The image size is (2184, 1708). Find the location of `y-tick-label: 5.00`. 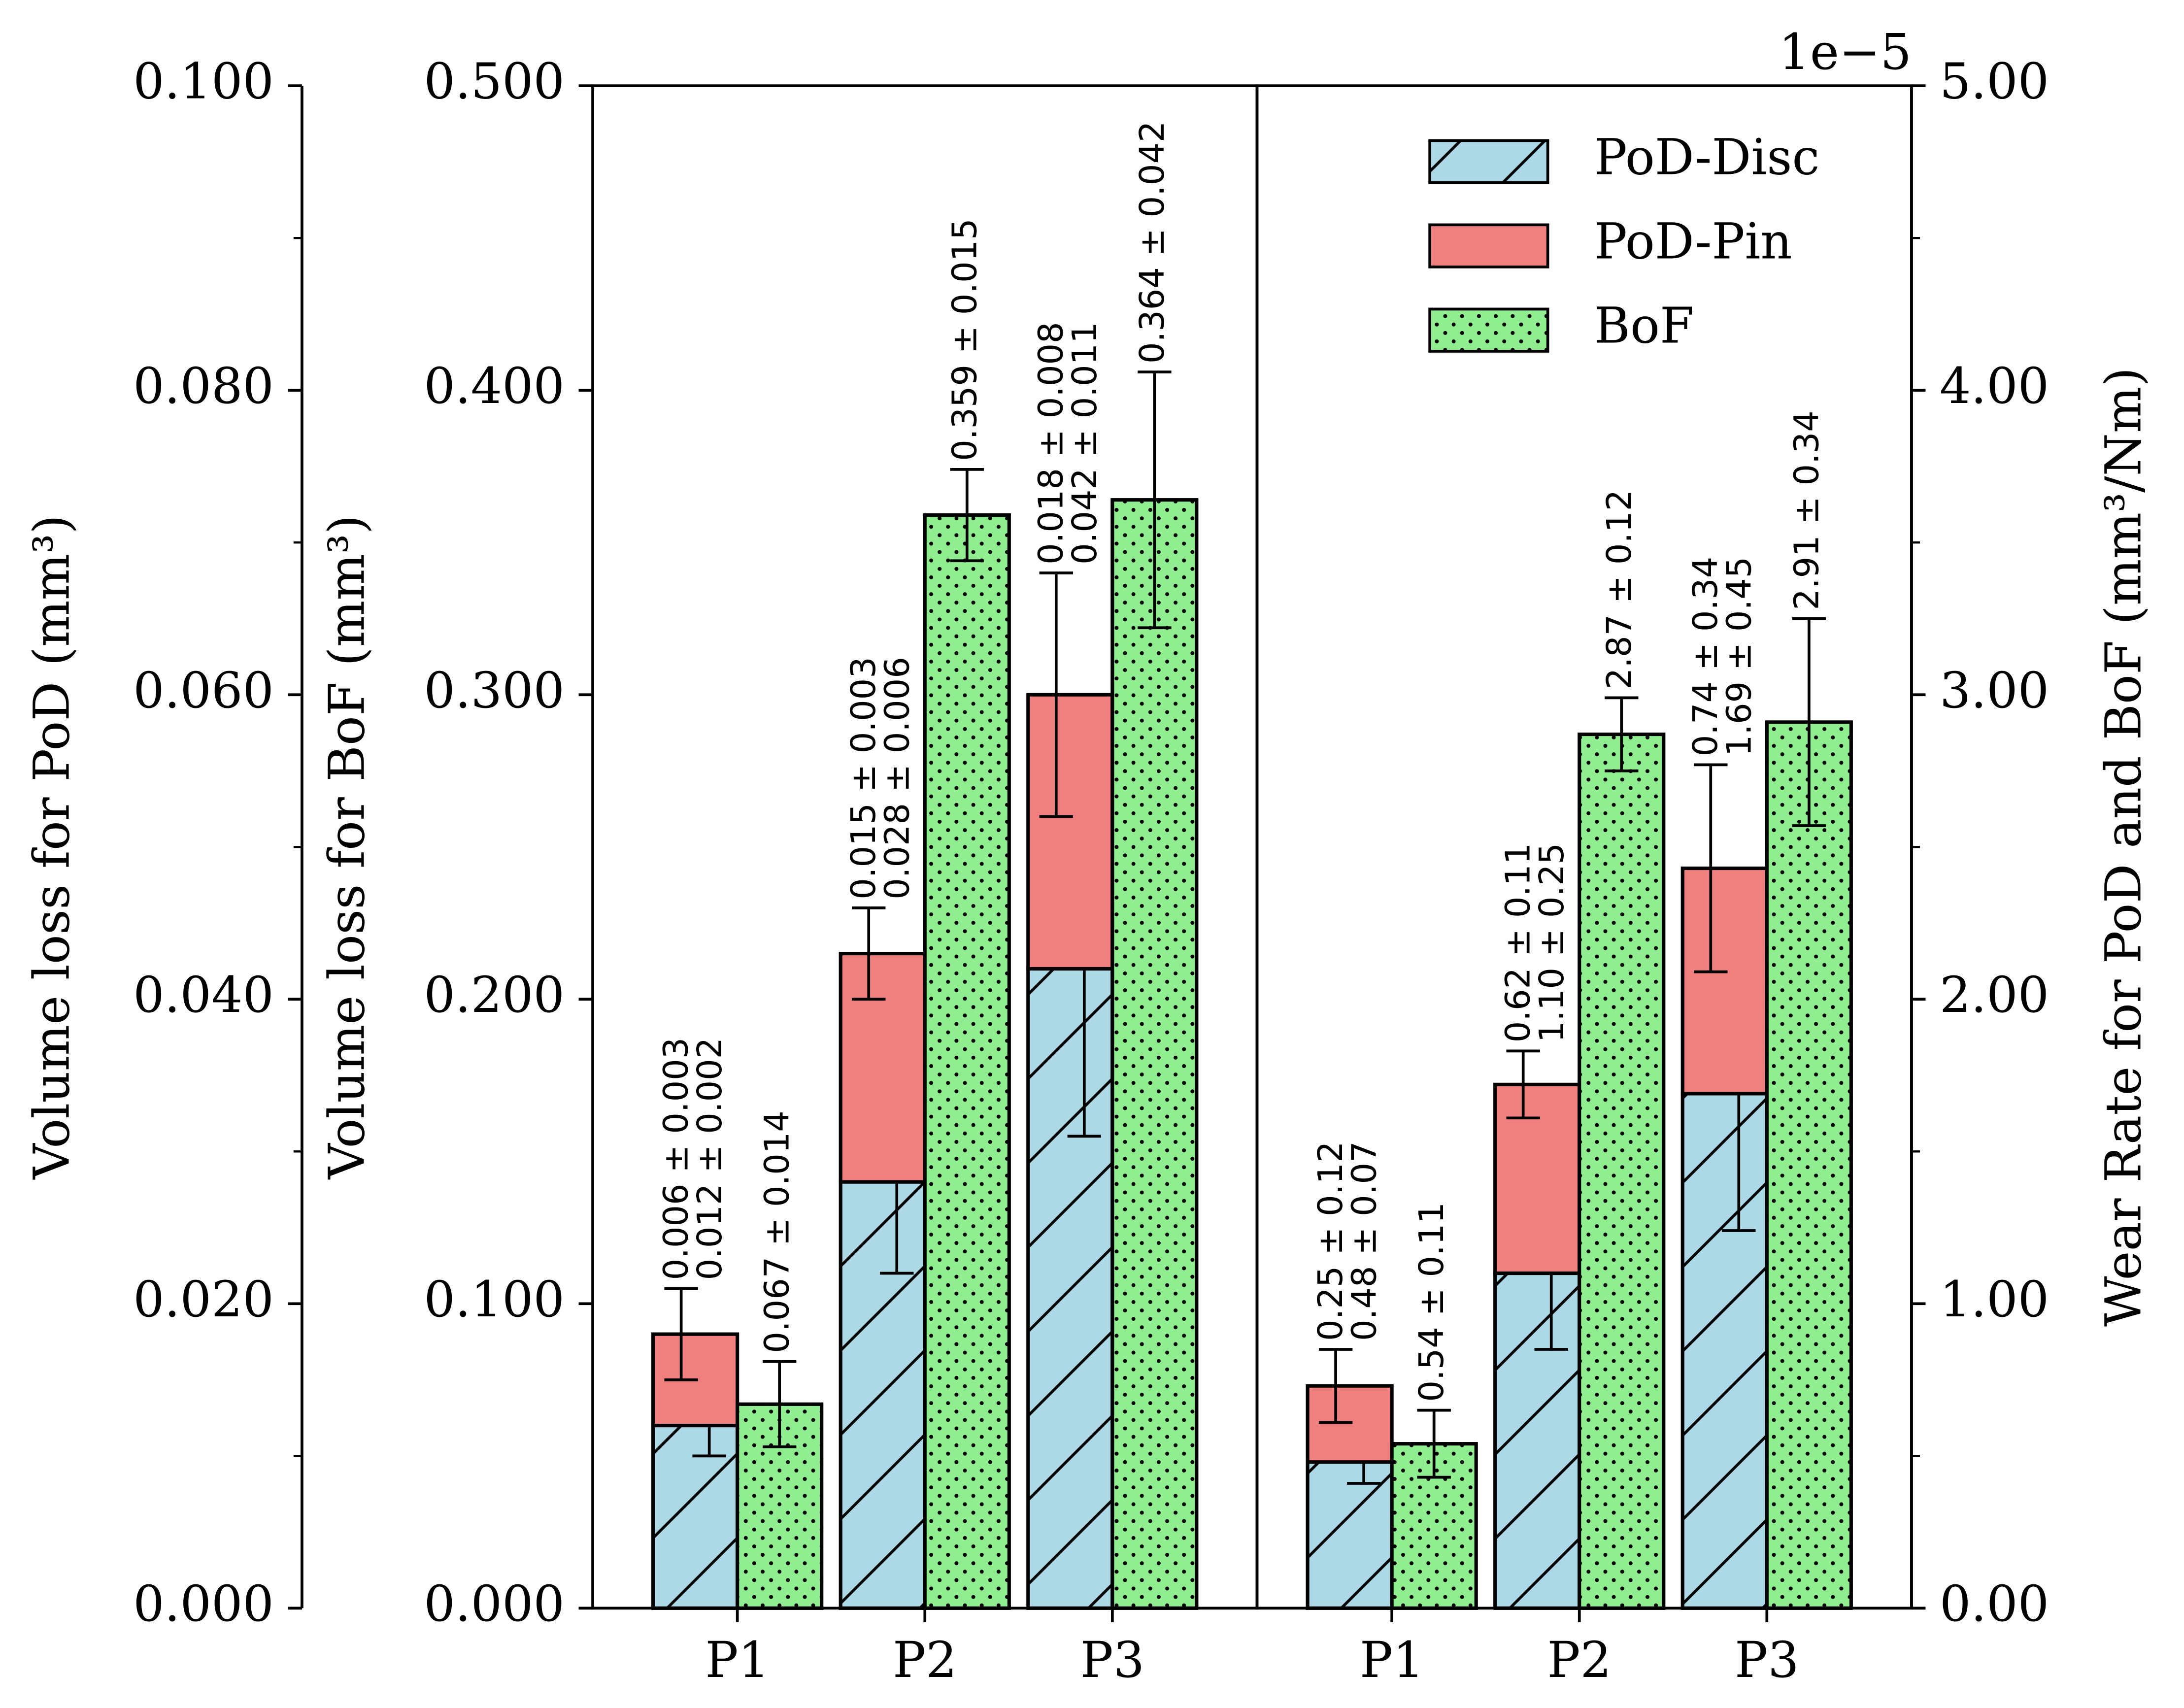

y-tick-label: 5.00 is located at coordinates (1994, 82).